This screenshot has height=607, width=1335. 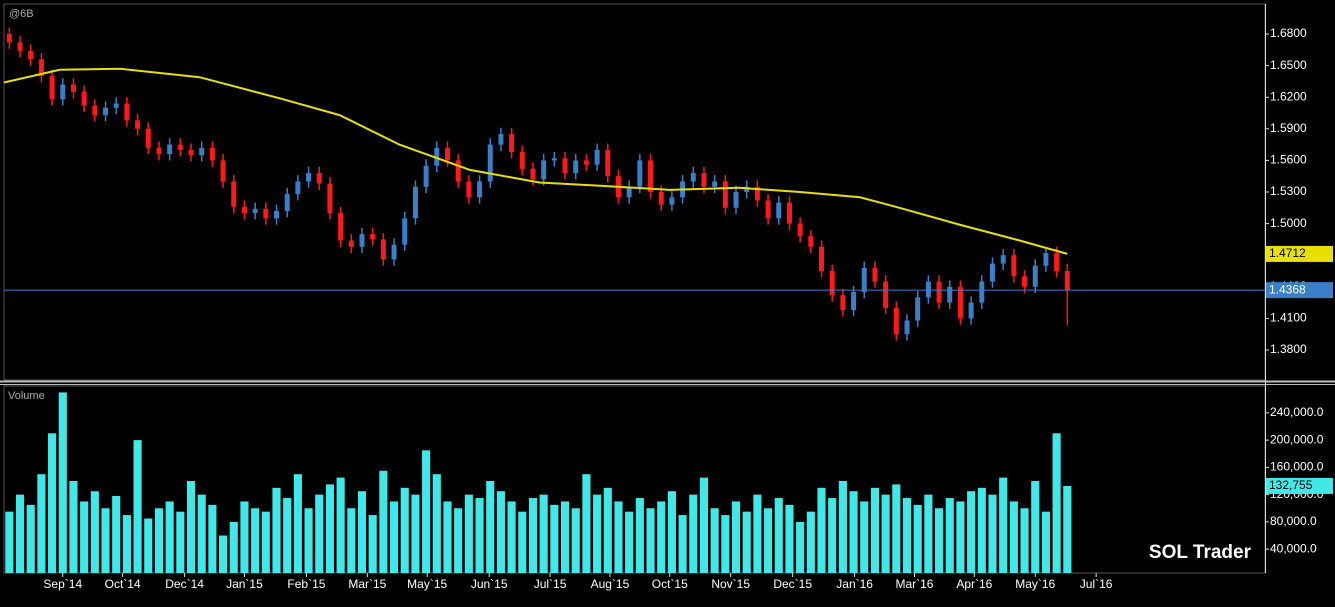 I want to click on volume-tick-label: 200,000.0, so click(x=1297, y=439).